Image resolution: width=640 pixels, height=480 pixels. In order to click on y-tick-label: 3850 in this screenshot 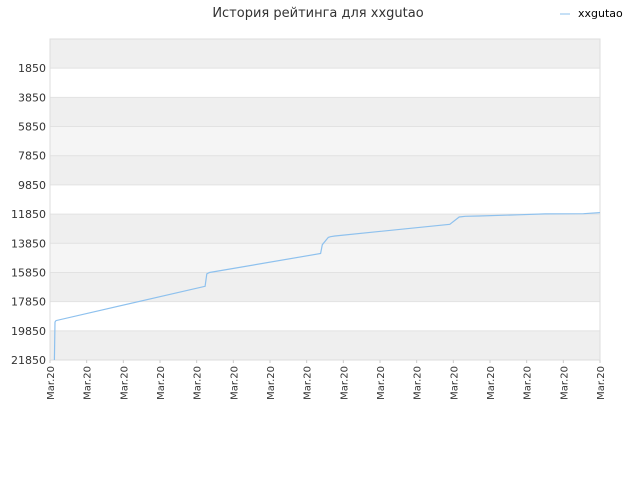, I will do `click(32, 97)`.